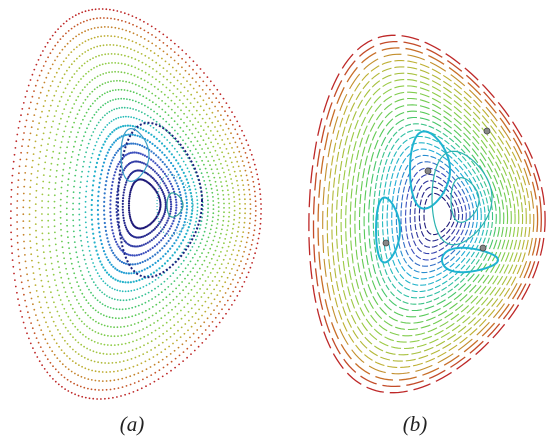 This screenshot has width=548, height=447. I want to click on island-chain-a, so click(160, 200).